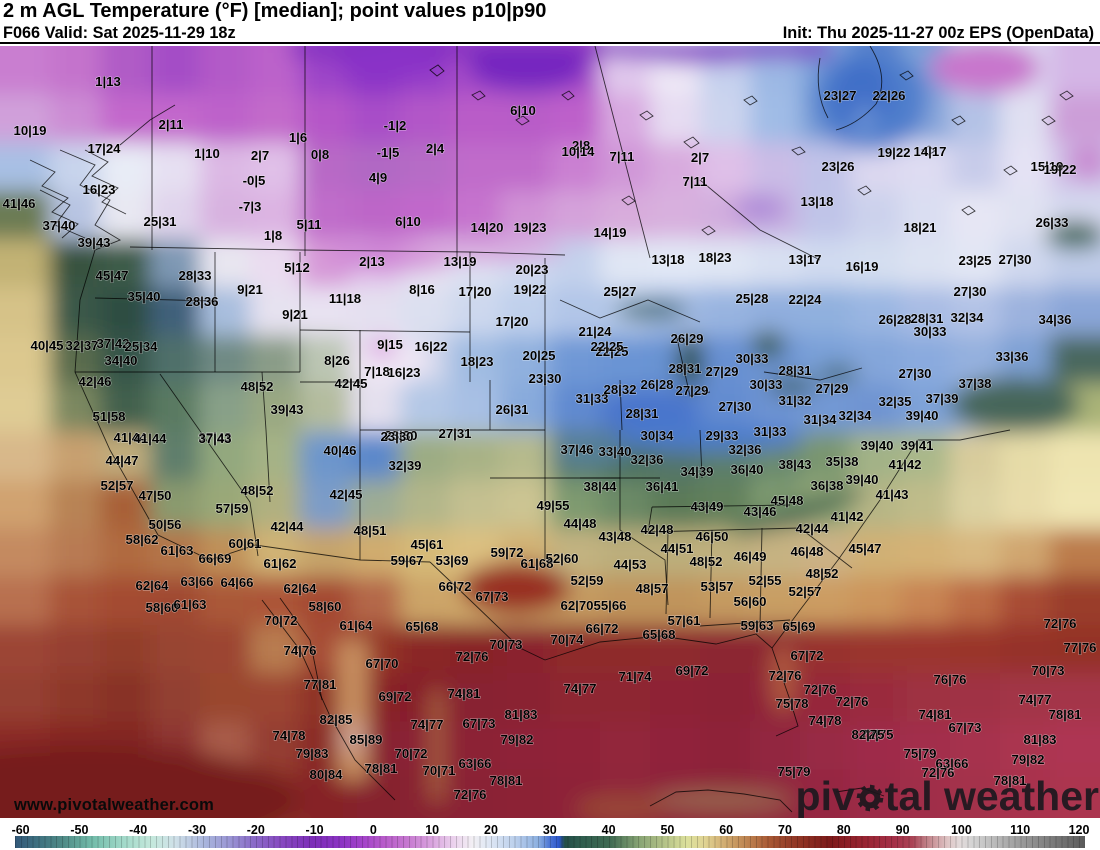 This screenshot has width=1100, height=850. I want to click on svg-text: 44|48, so click(579, 523).